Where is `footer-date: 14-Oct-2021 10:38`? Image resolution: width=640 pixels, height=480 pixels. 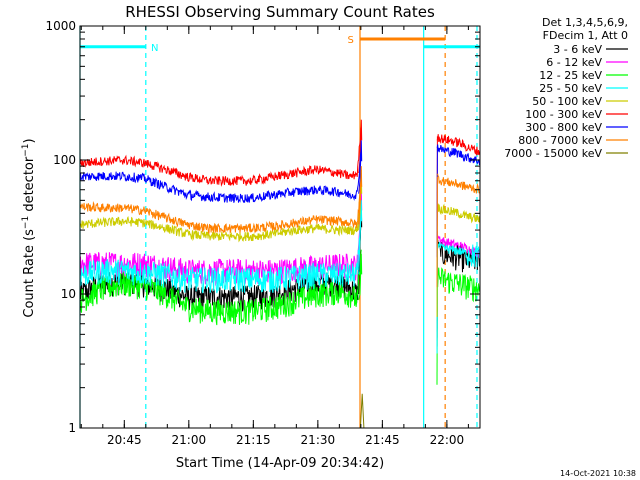 footer-date: 14-Oct-2021 10:38 is located at coordinates (598, 473).